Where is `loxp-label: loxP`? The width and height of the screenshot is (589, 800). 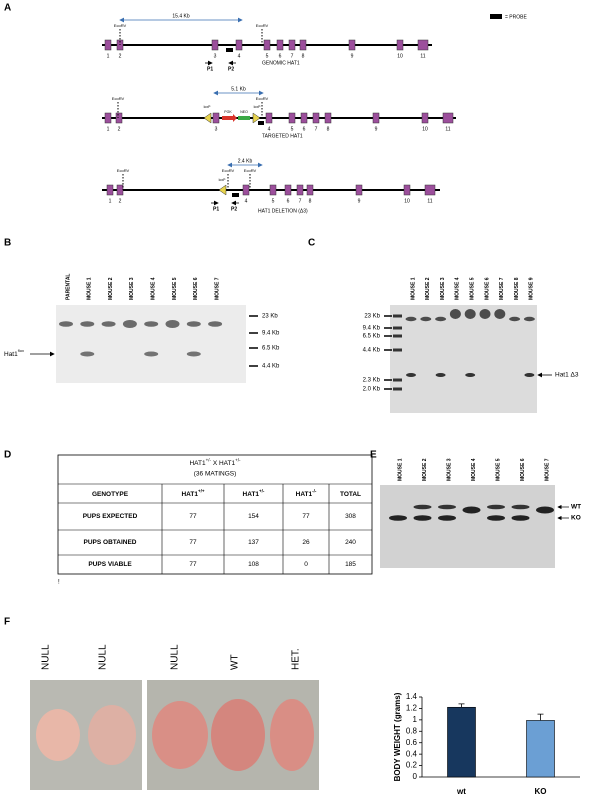 loxp-label: loxP is located at coordinates (222, 180).